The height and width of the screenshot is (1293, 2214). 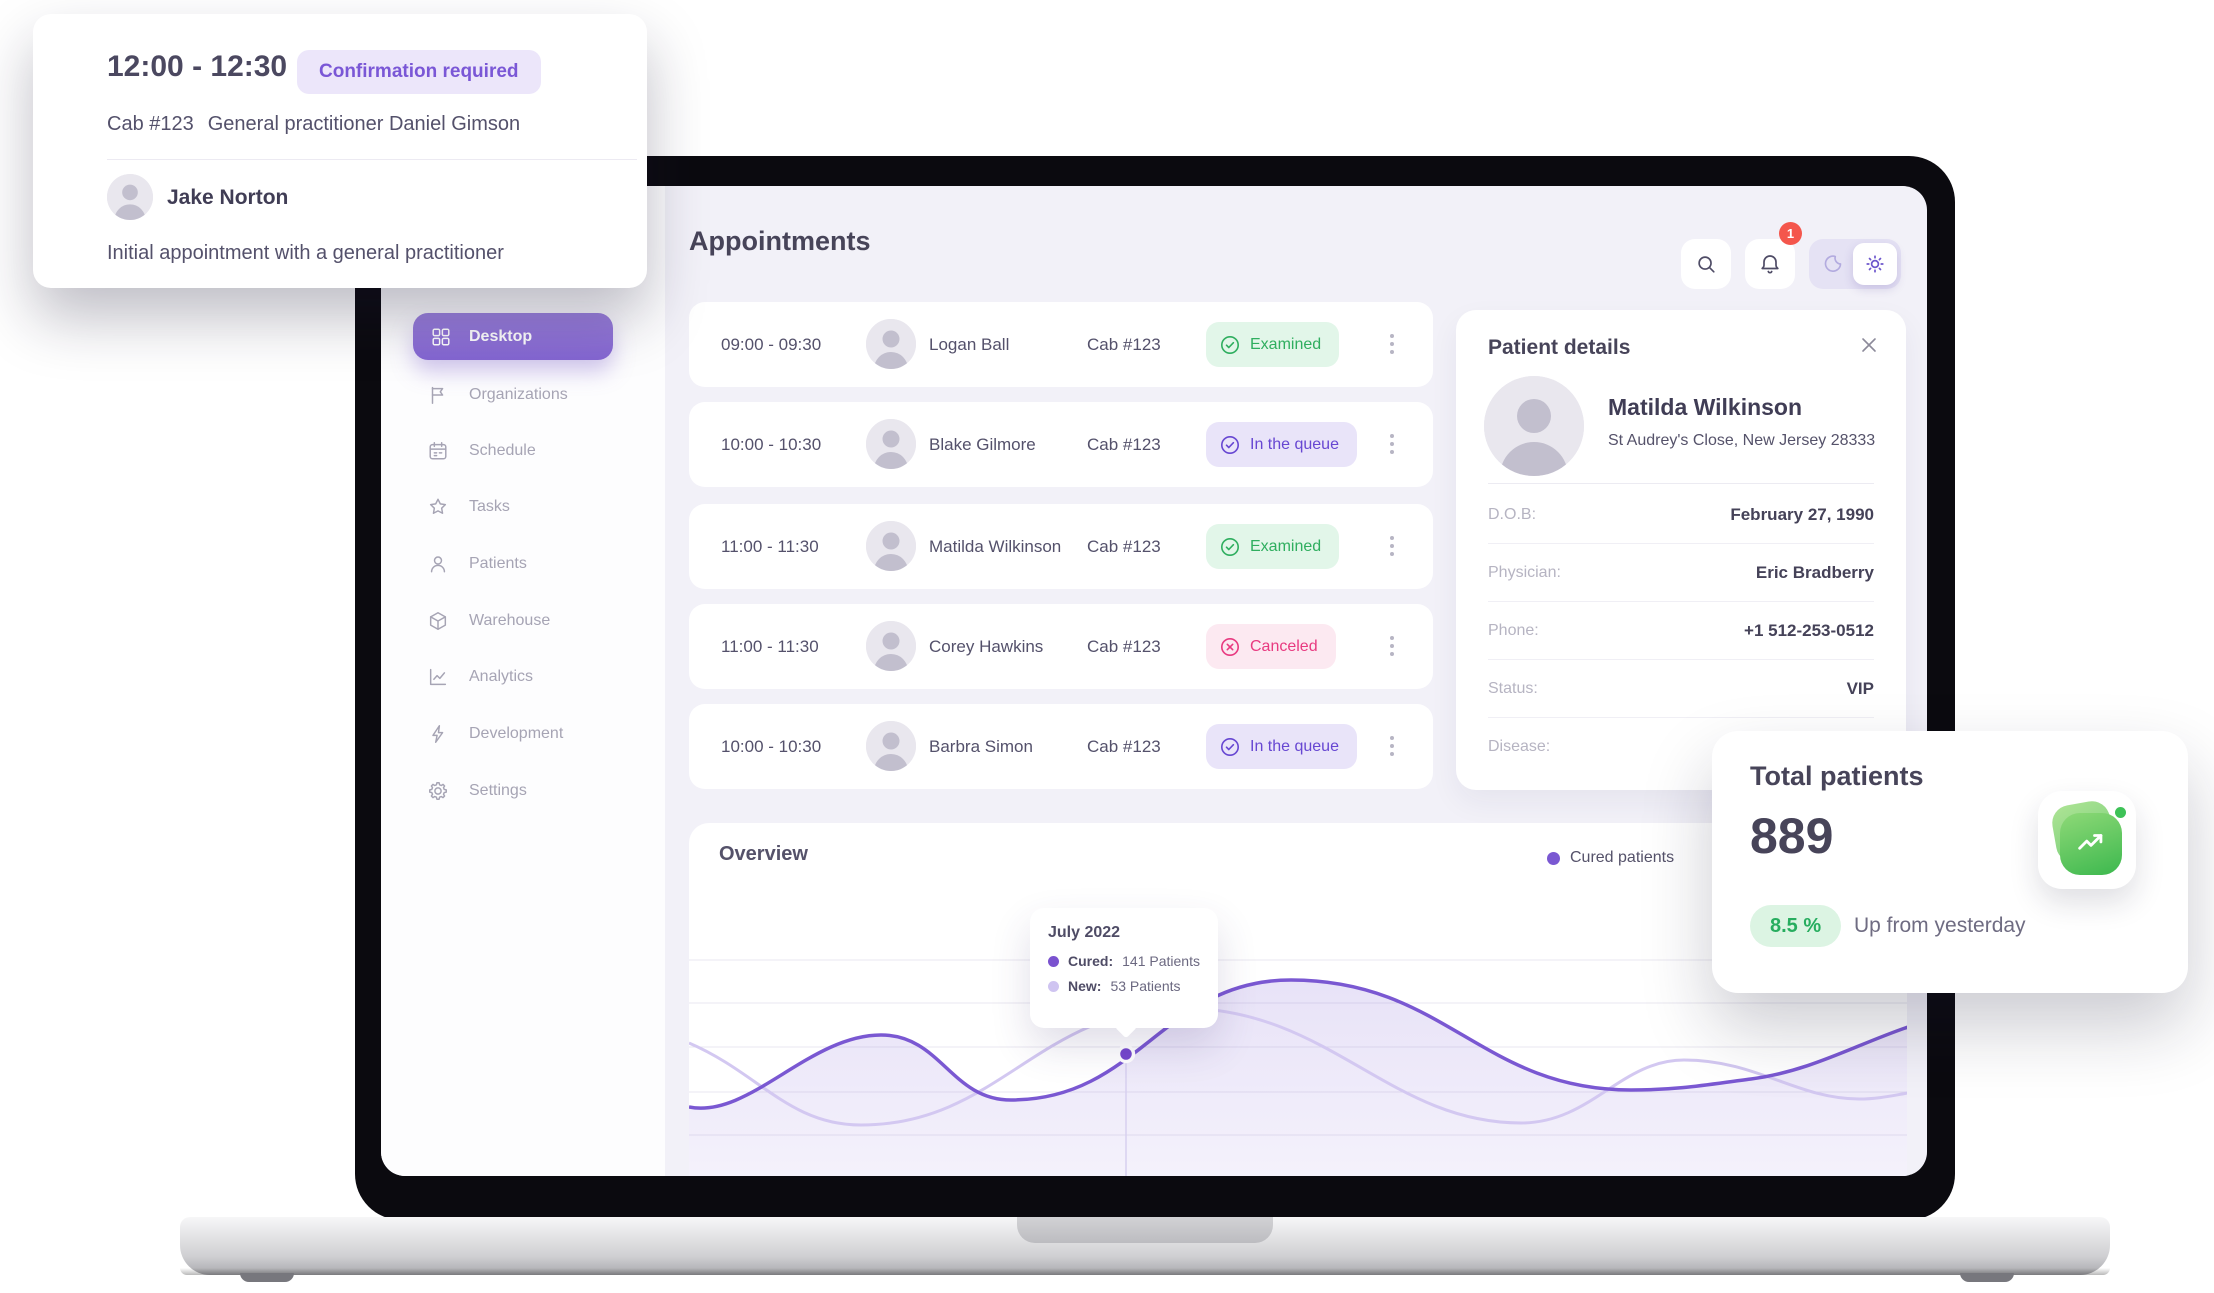 What do you see at coordinates (770, 646) in the screenshot?
I see `appointment-time: 11:00 - 11:30` at bounding box center [770, 646].